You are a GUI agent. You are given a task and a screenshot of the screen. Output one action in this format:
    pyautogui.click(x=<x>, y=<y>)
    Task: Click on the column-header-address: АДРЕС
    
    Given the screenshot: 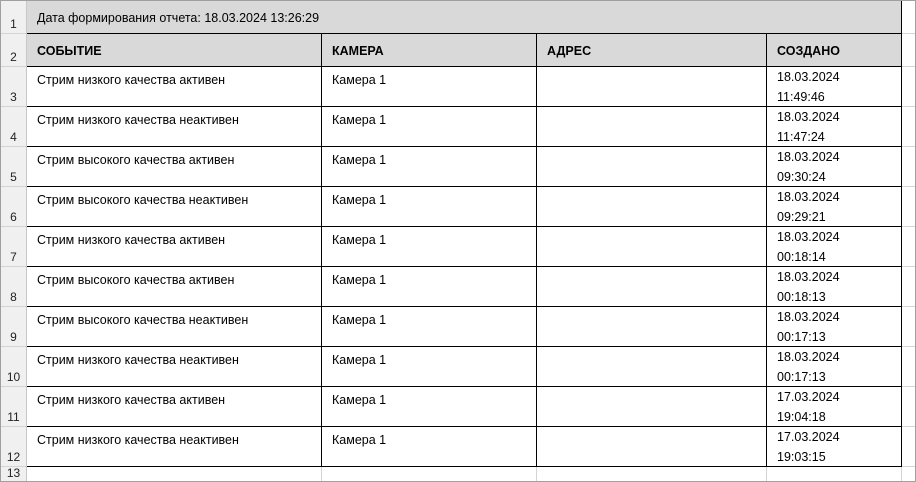 What is the action you would take?
    pyautogui.click(x=652, y=50)
    